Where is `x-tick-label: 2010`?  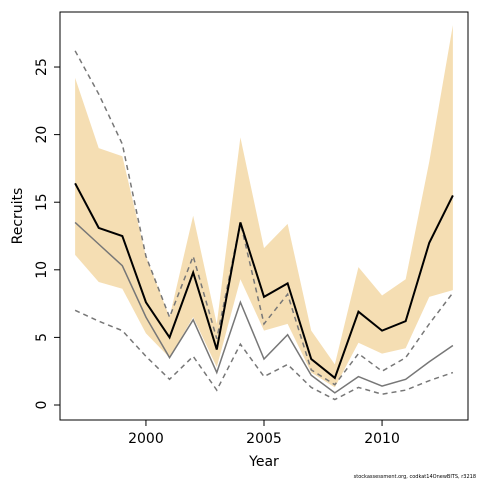 x-tick-label: 2010 is located at coordinates (382, 439).